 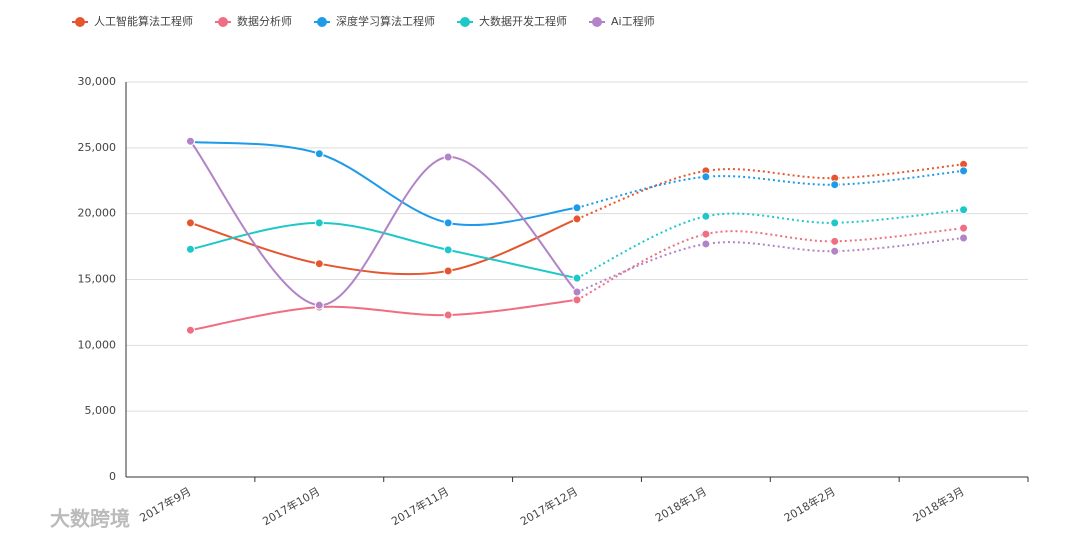 I want to click on legend-label: Ai工程师, so click(x=633, y=21).